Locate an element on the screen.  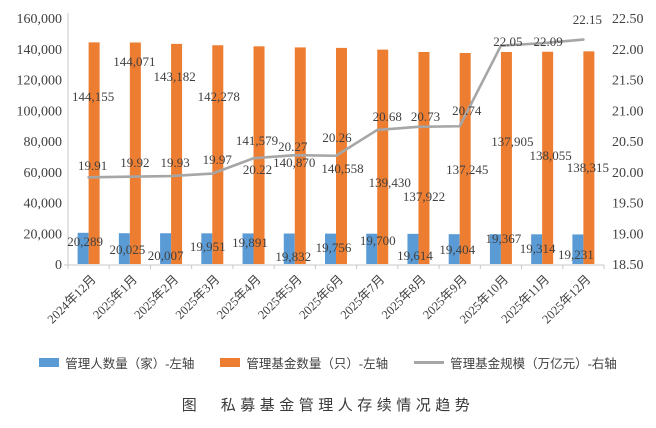
fund-scale-label: 20.73 is located at coordinates (425, 116).